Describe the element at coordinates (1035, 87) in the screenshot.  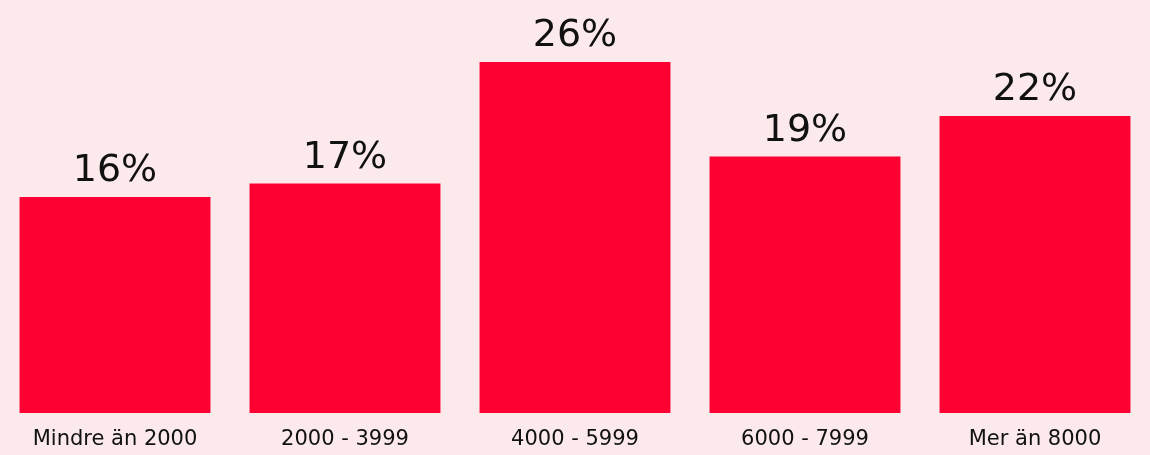
I see `data-label: 22%` at that location.